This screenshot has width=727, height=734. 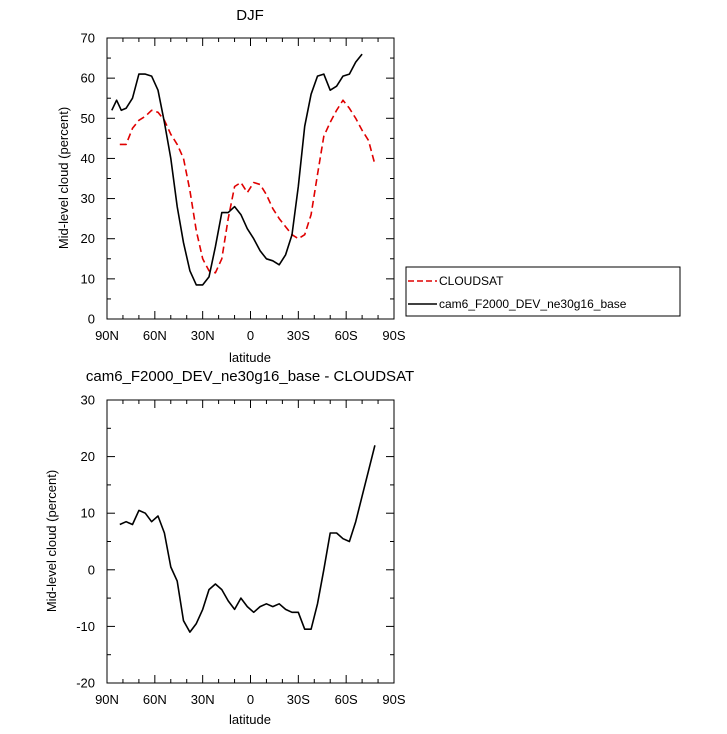 What do you see at coordinates (471, 281) in the screenshot?
I see `legend-label-cloudsat: CLOUDSAT` at bounding box center [471, 281].